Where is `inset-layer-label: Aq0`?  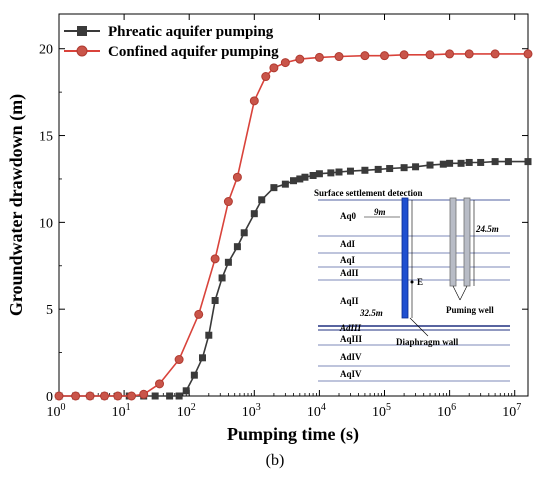 inset-layer-label: Aq0 is located at coordinates (348, 216).